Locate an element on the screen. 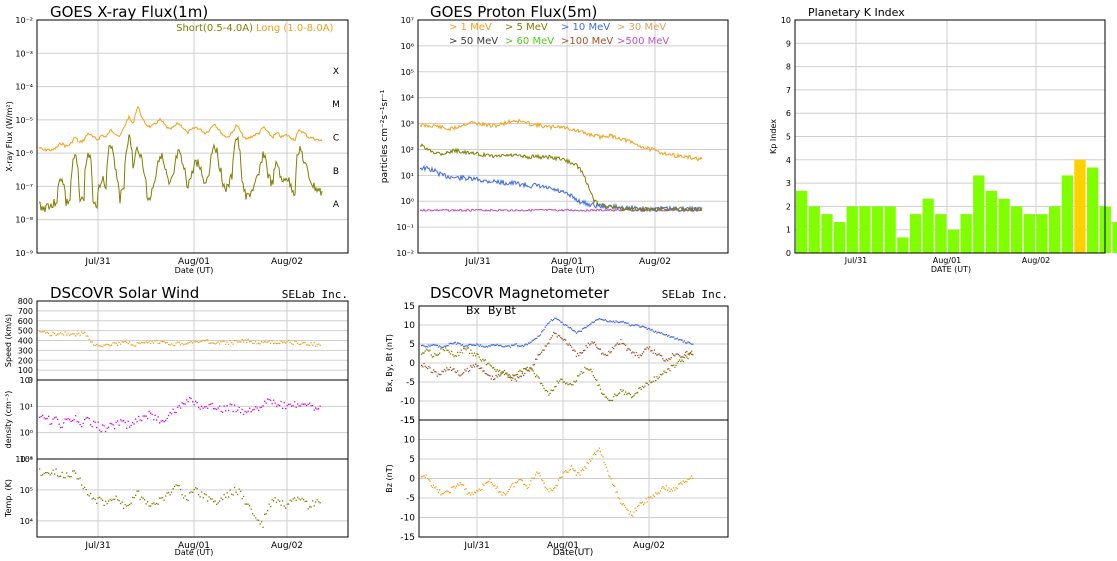 Image resolution: width=1117 pixels, height=561 pixels. y-tick-label: 300 is located at coordinates (25, 350).